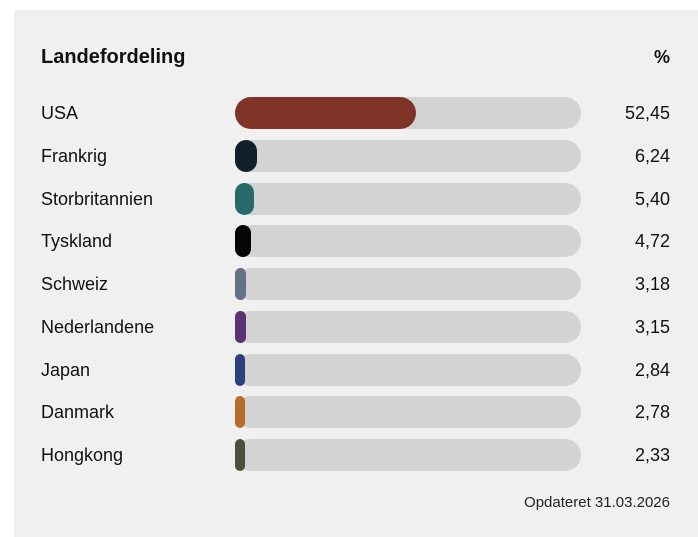  I want to click on country-label: Nederlandene, so click(98, 326).